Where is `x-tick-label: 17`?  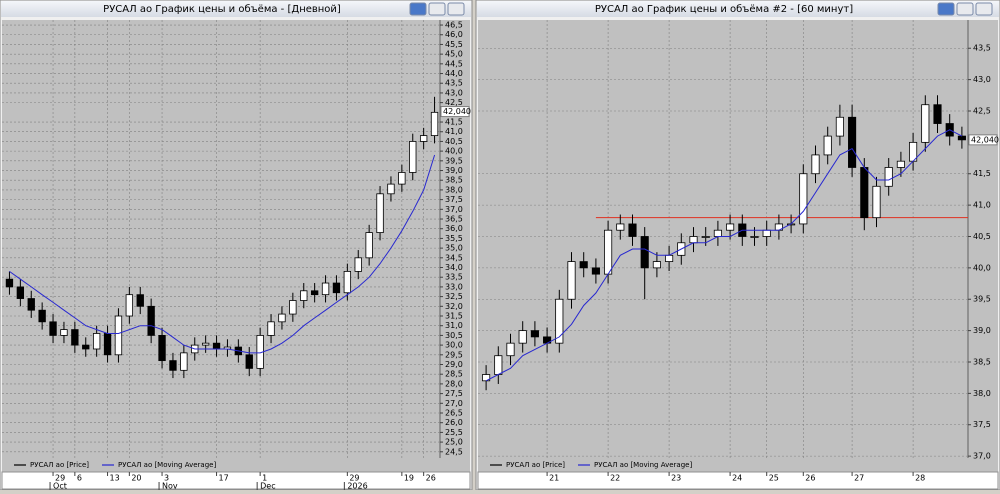
x-tick-label: 17 is located at coordinates (224, 478).